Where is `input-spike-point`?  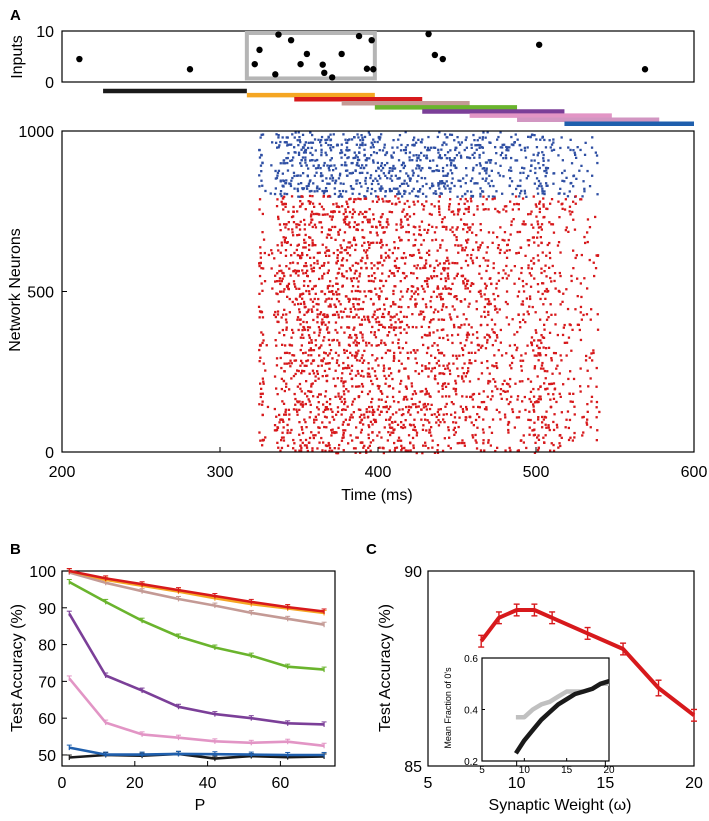 input-spike-point is located at coordinates (79, 59).